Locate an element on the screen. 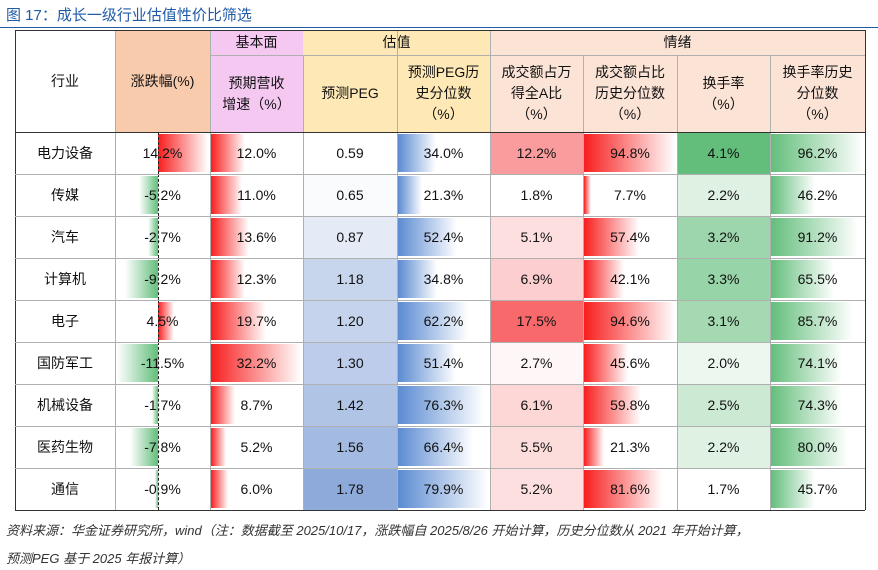 This screenshot has height=570, width=878. cell-text: 12.3% is located at coordinates (256, 278).